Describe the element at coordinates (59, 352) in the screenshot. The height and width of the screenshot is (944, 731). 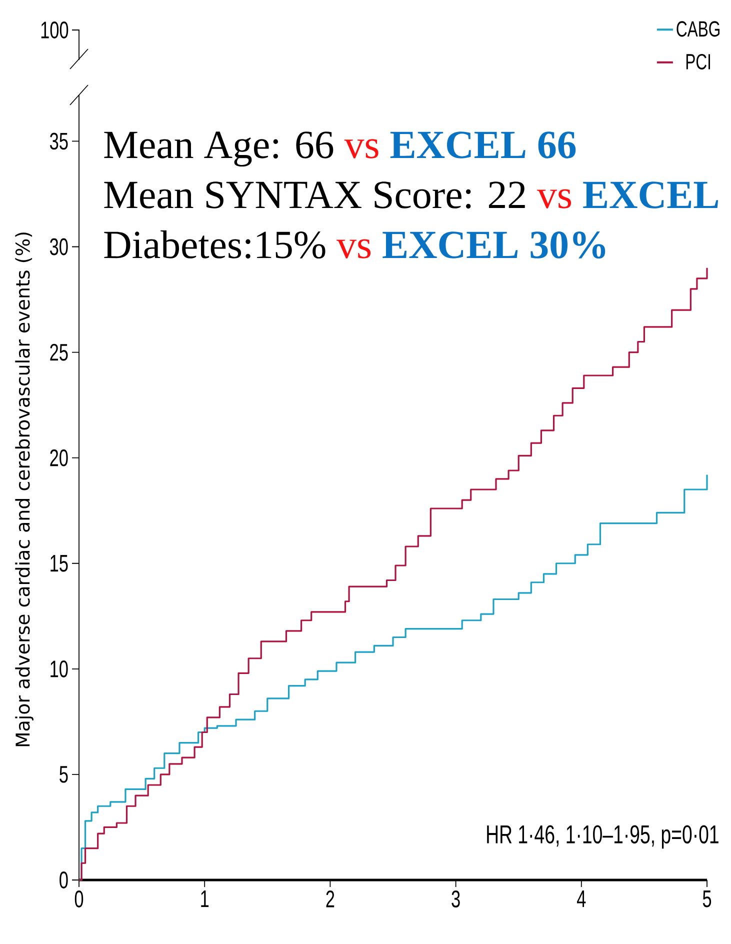
I see `y-tick-label: 25` at that location.